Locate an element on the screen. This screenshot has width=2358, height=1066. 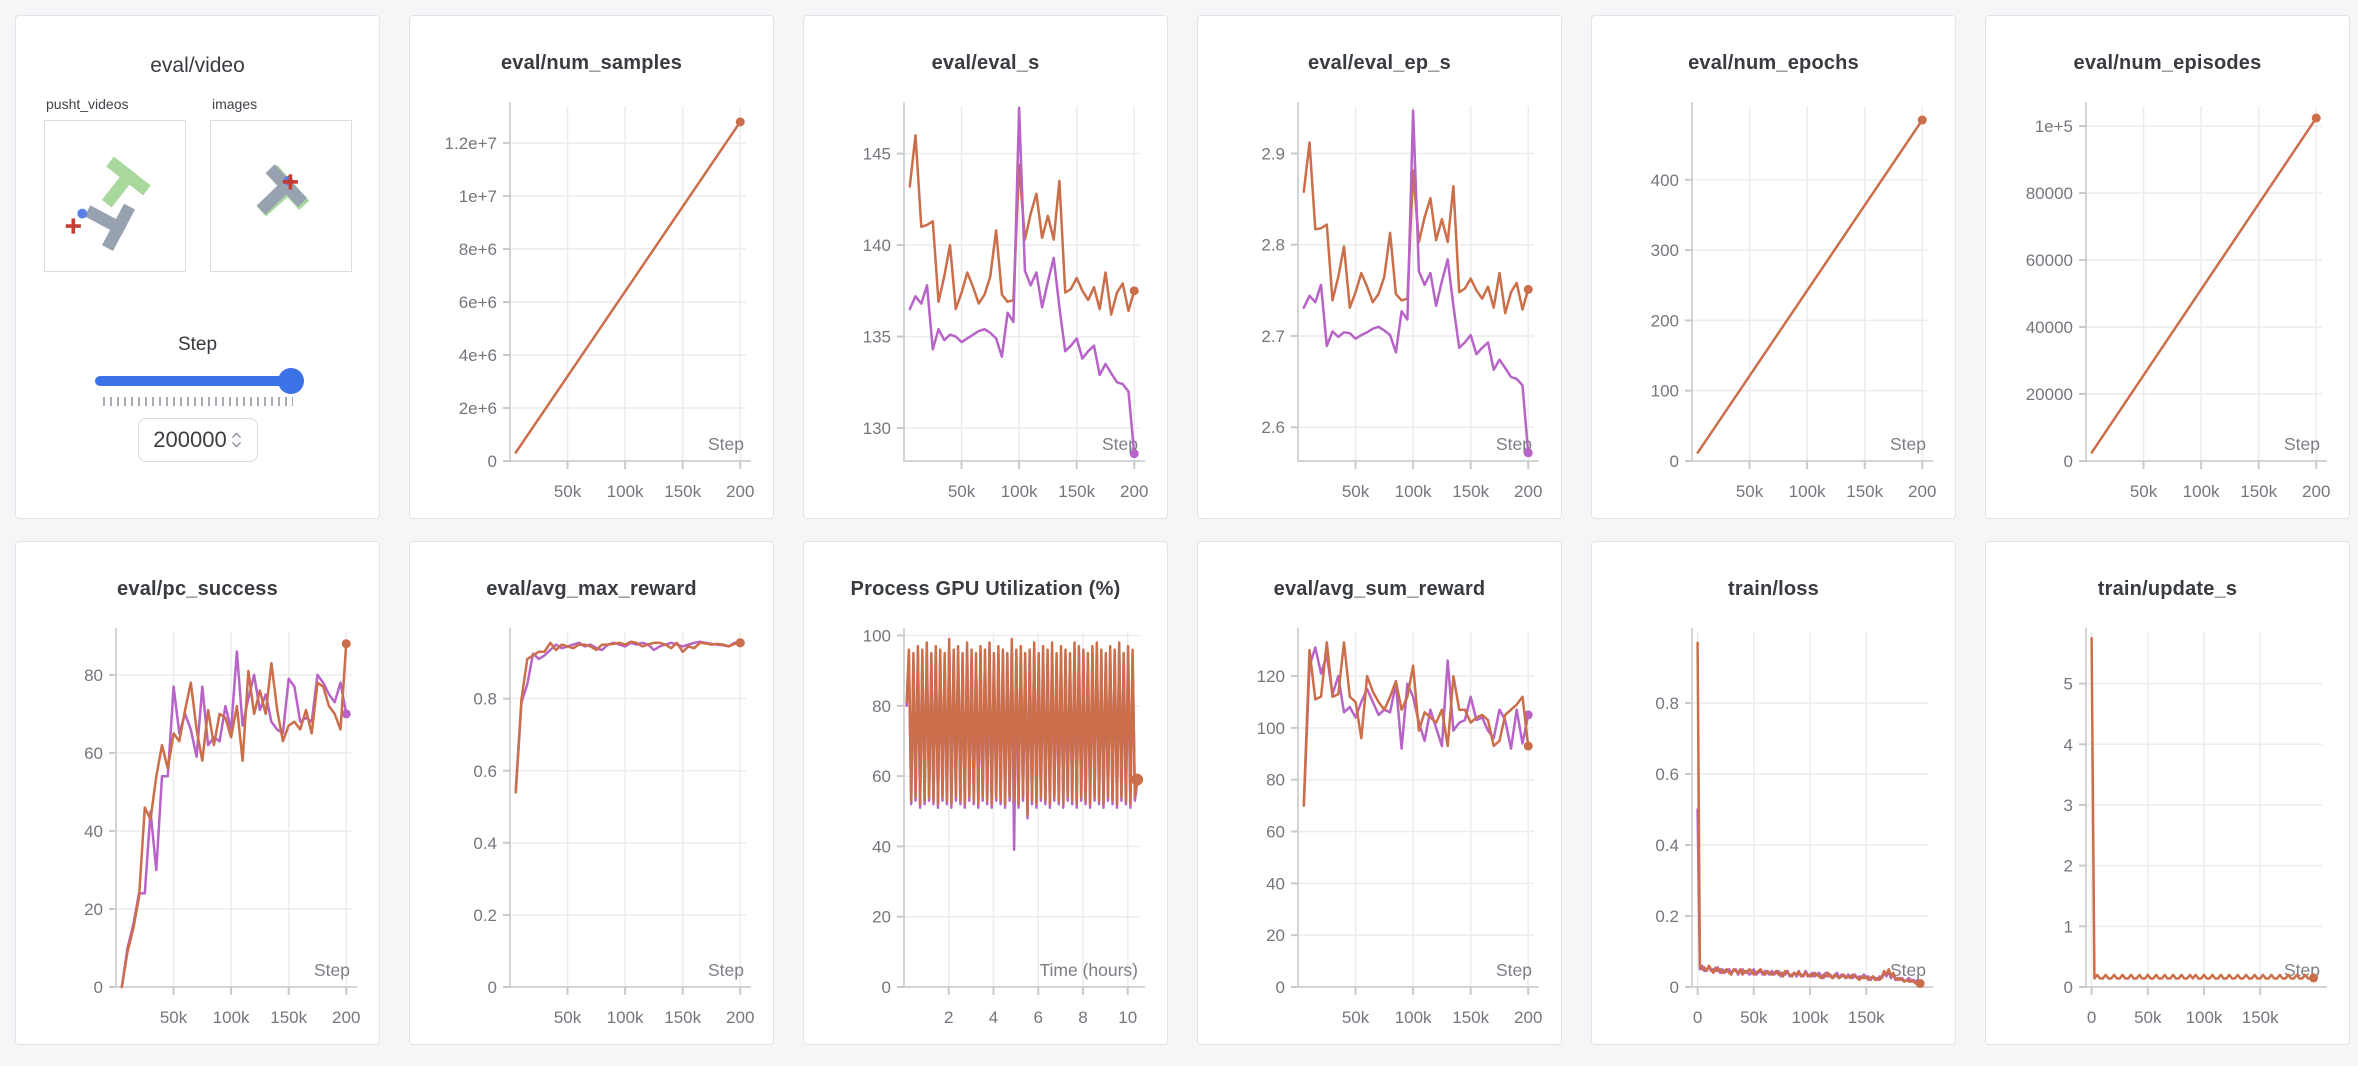
stepper-spin-buttons is located at coordinates (236, 440).